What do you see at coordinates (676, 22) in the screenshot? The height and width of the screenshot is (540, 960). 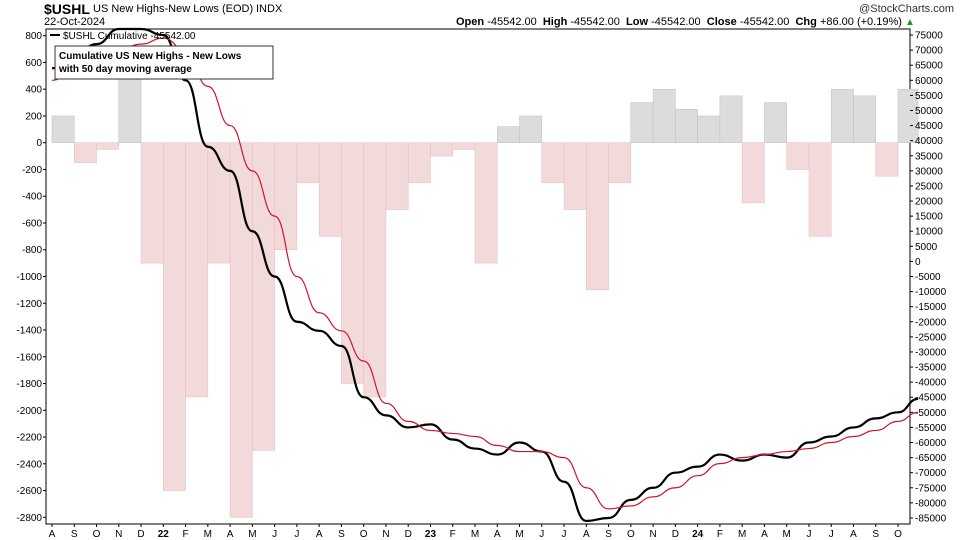 I see `low-value: -45542.00` at bounding box center [676, 22].